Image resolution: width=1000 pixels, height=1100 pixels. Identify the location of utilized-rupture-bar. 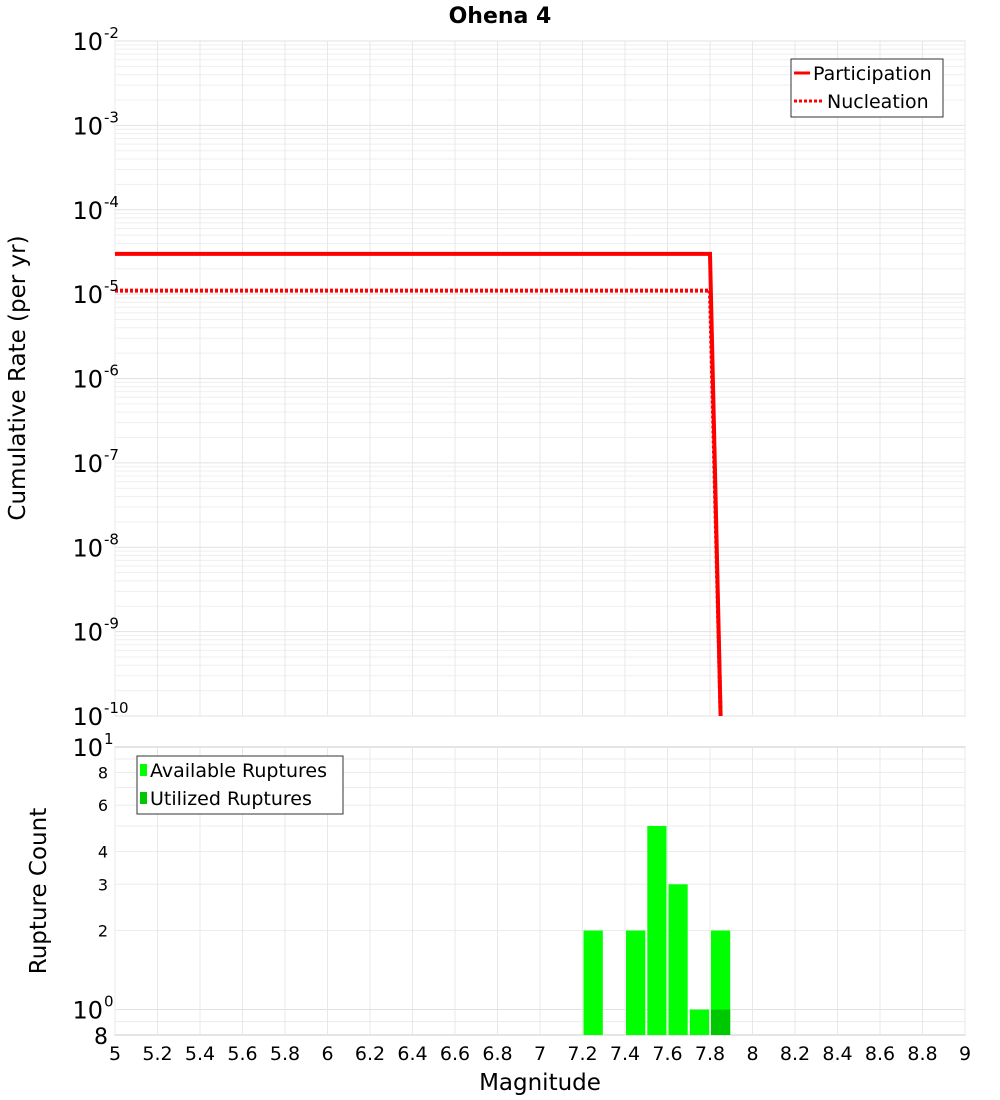
(721, 1022).